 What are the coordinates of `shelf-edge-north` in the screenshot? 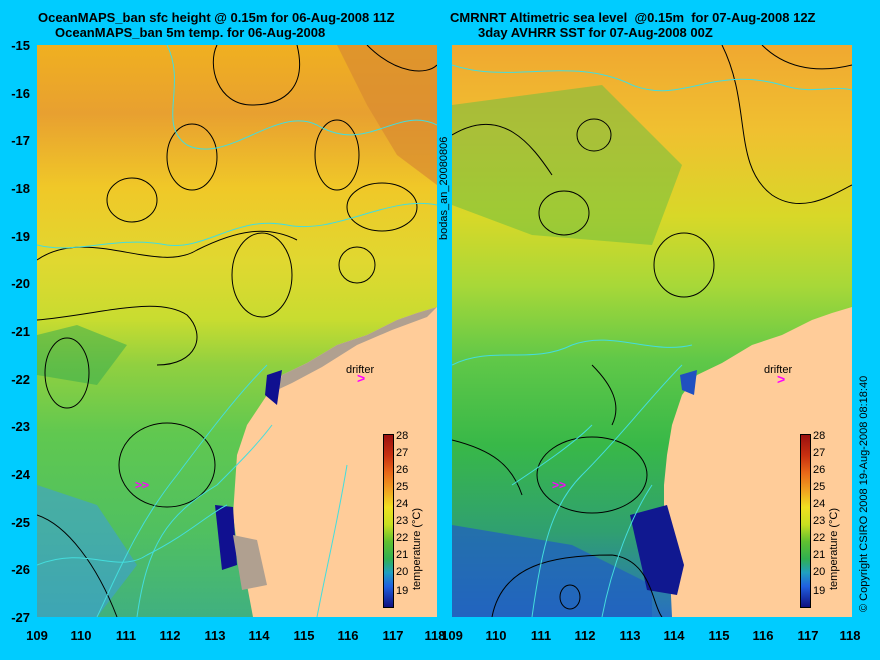 It's located at (357, 348).